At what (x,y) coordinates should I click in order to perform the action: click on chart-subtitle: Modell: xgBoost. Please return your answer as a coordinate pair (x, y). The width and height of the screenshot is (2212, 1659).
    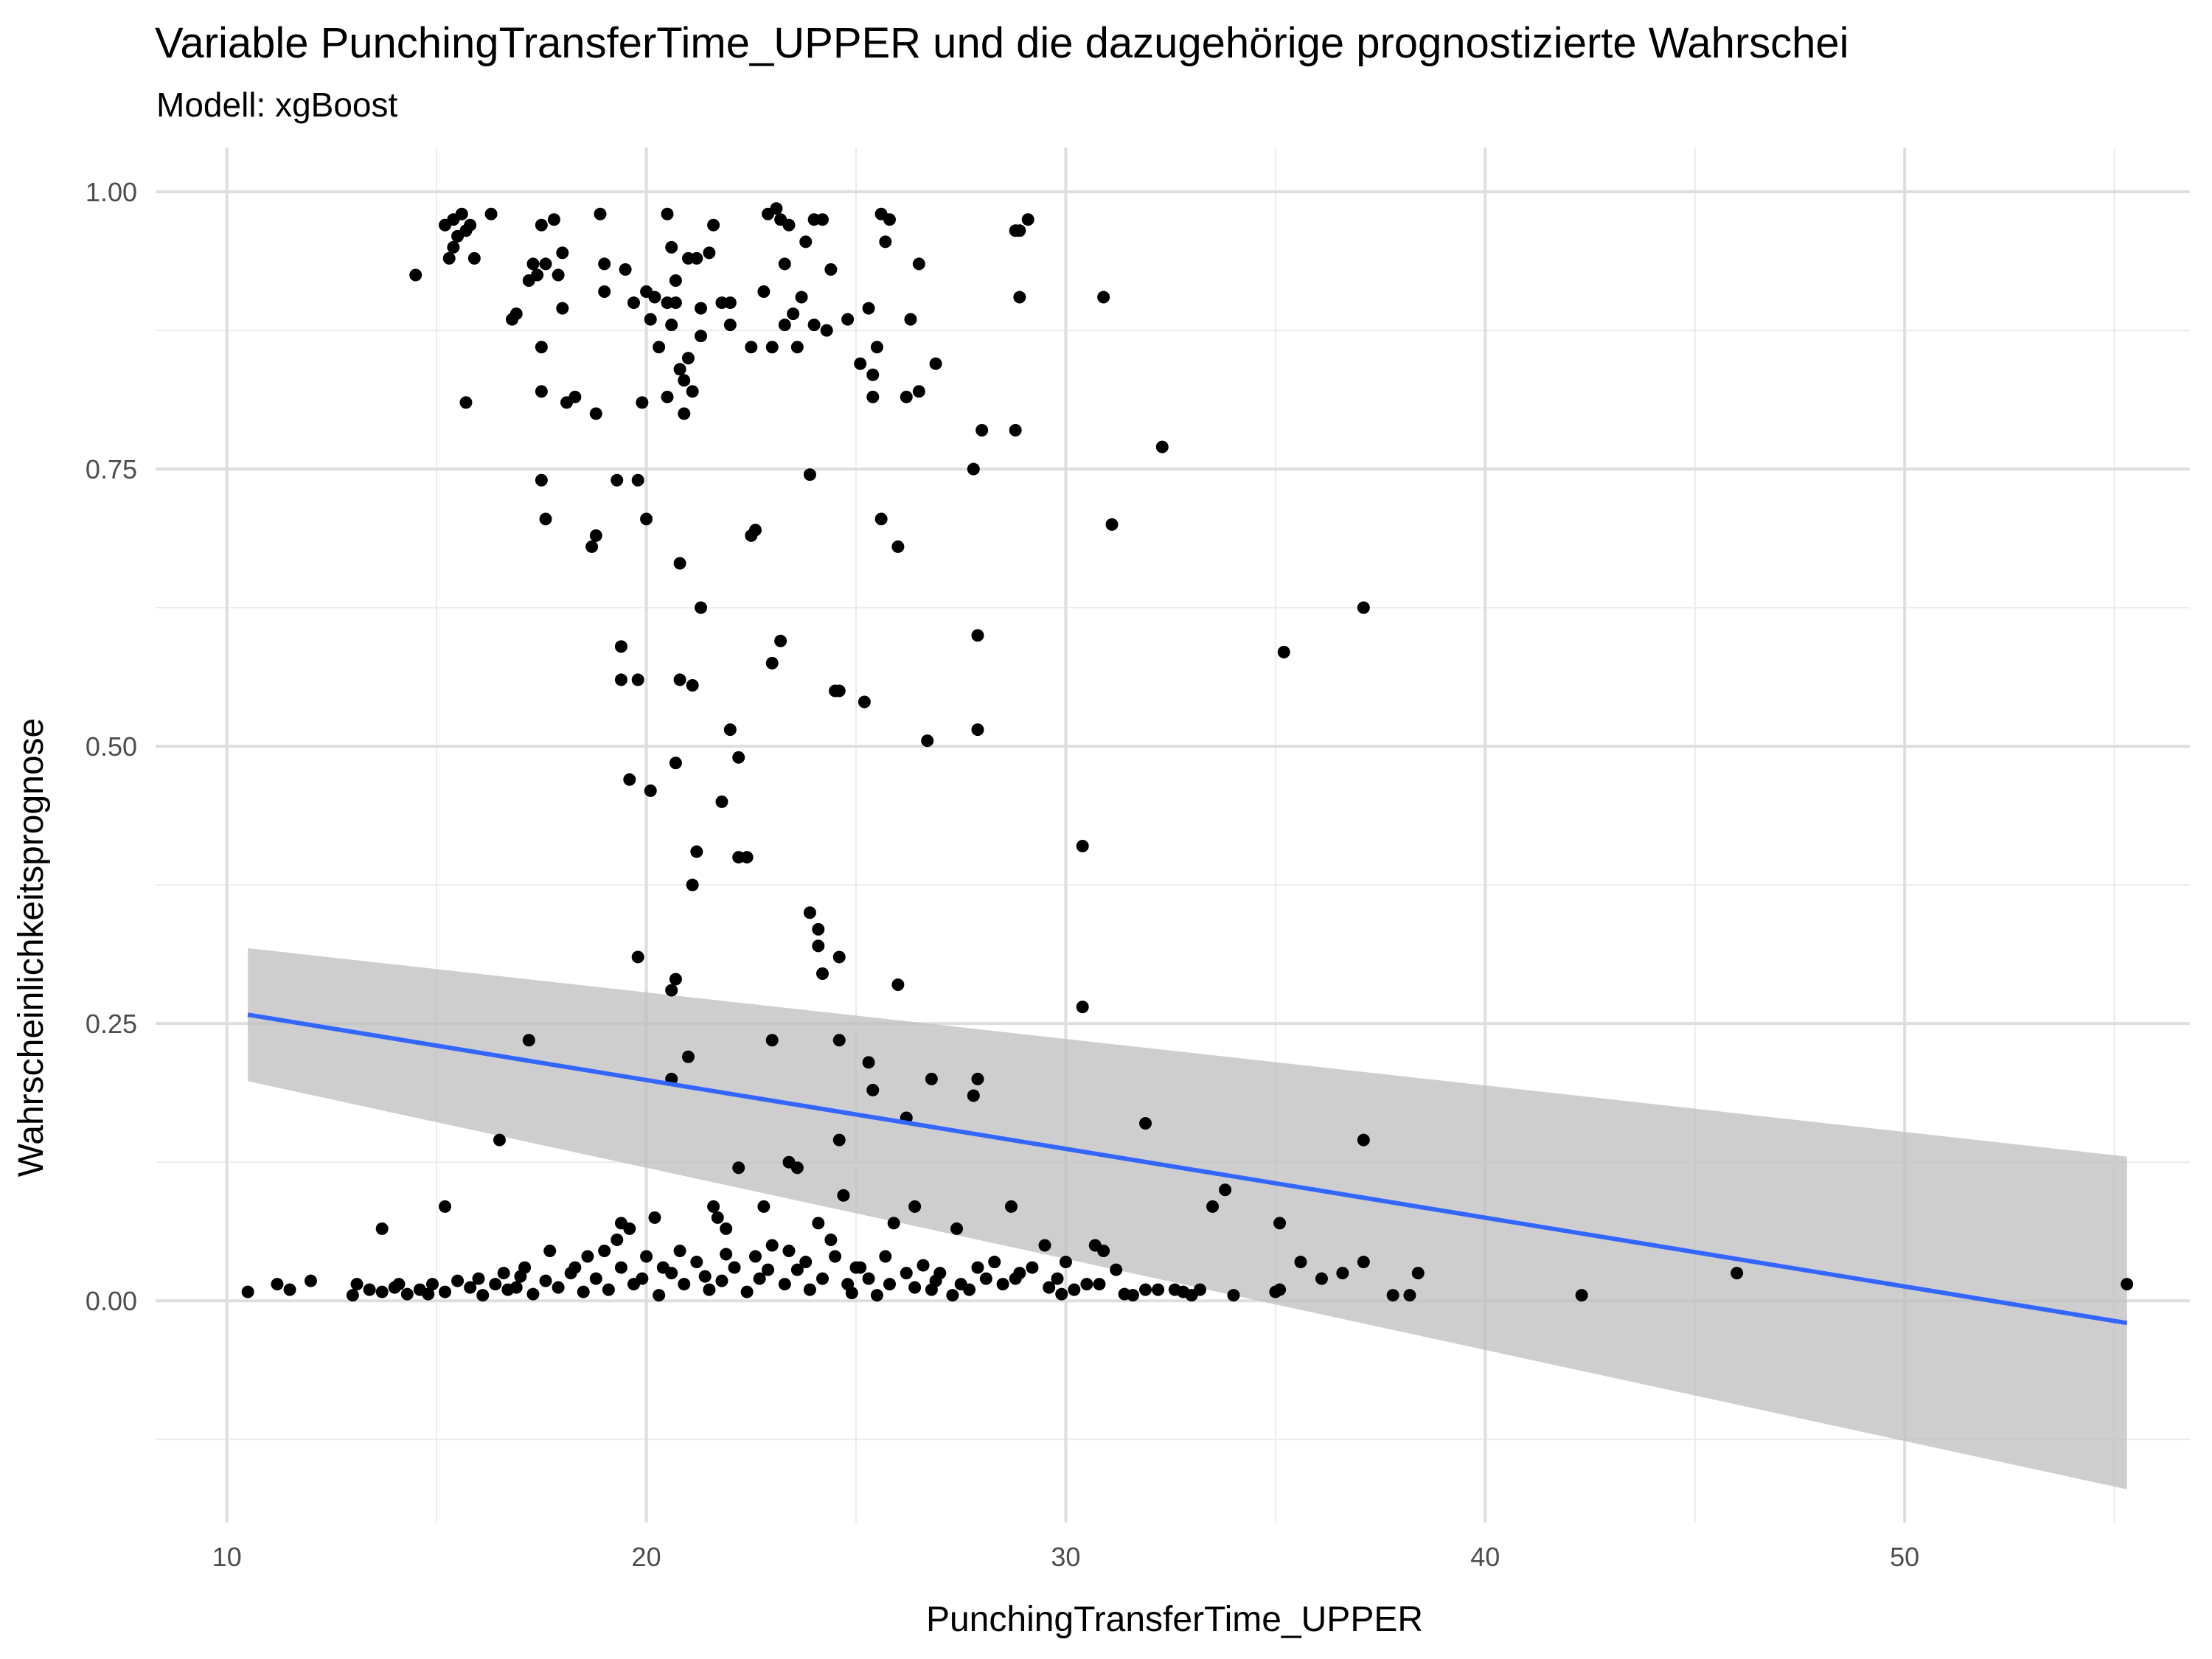
    Looking at the image, I should click on (276, 105).